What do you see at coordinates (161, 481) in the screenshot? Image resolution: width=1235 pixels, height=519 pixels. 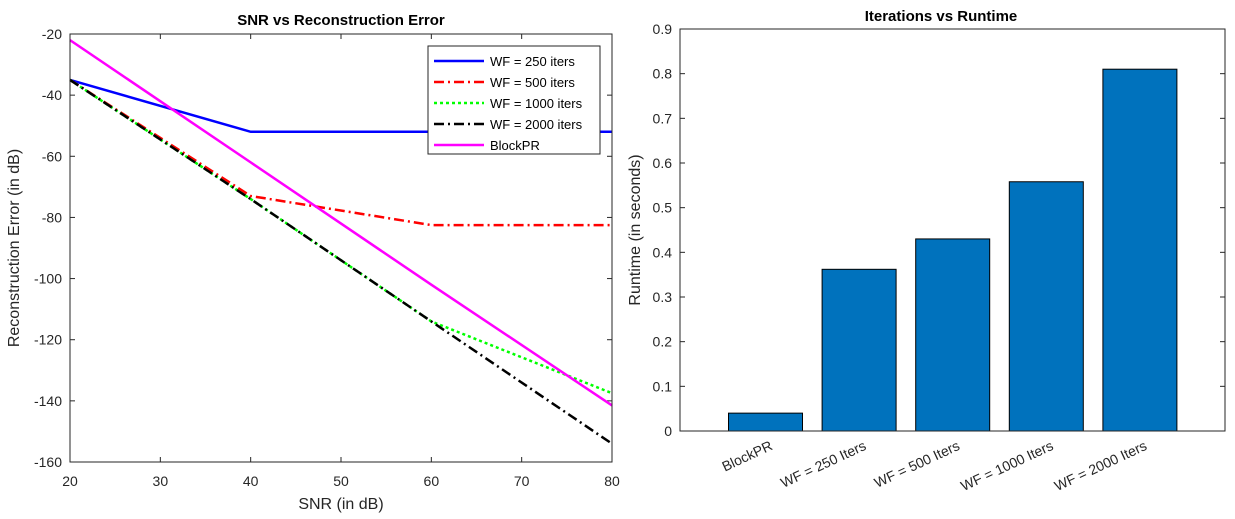 I see `x-tick-label: 30` at bounding box center [161, 481].